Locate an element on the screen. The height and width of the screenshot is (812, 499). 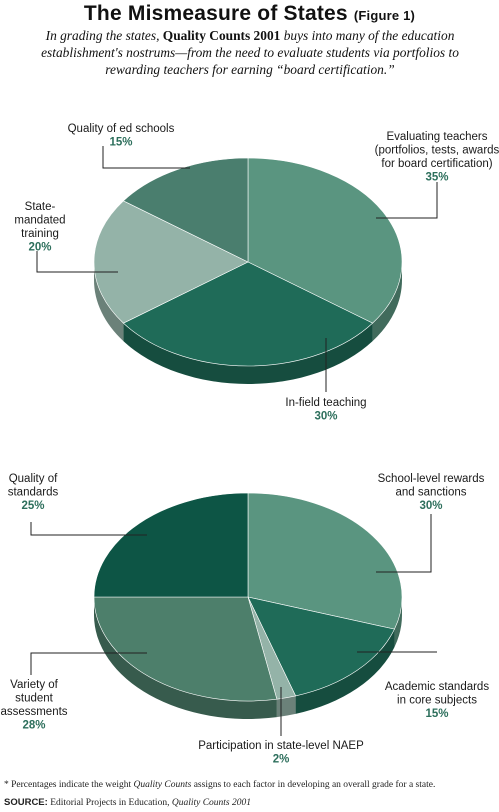
pie-side-state-mandated-training is located at coordinates (109, 302).